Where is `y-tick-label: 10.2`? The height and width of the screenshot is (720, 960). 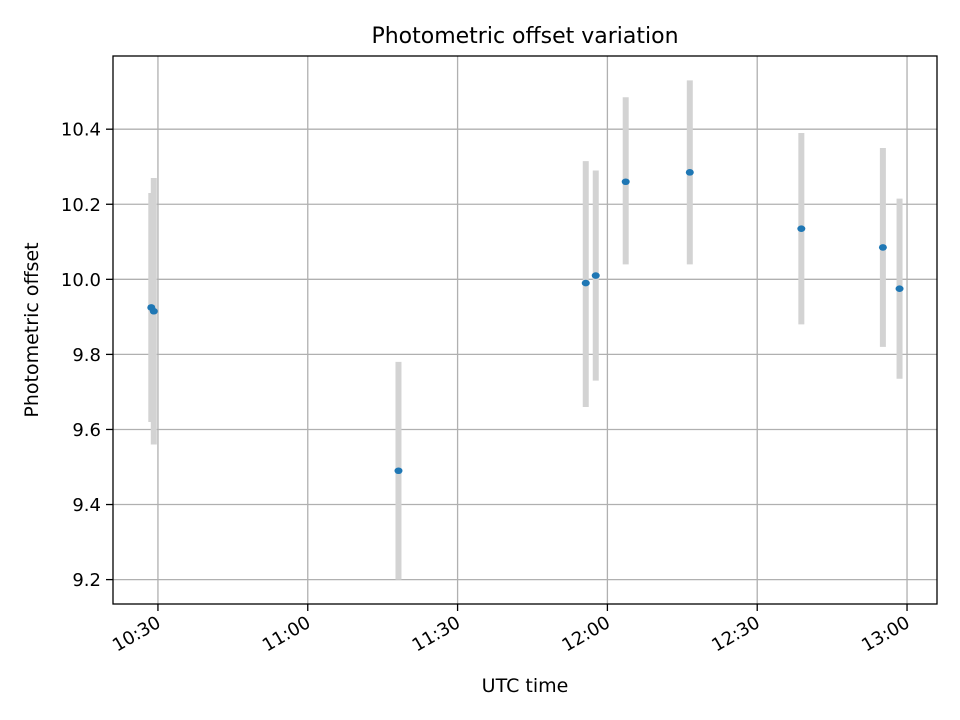 y-tick-label: 10.2 is located at coordinates (81, 205).